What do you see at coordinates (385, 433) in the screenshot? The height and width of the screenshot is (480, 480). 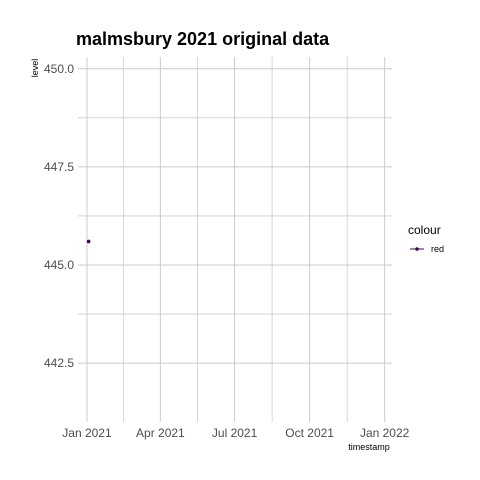 I see `x-tick-label: Jan 2022` at bounding box center [385, 433].